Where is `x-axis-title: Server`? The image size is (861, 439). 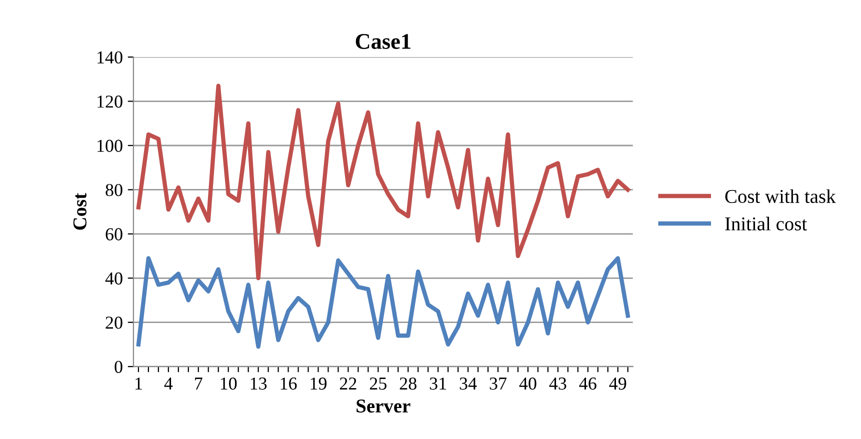 x-axis-title: Server is located at coordinates (383, 406).